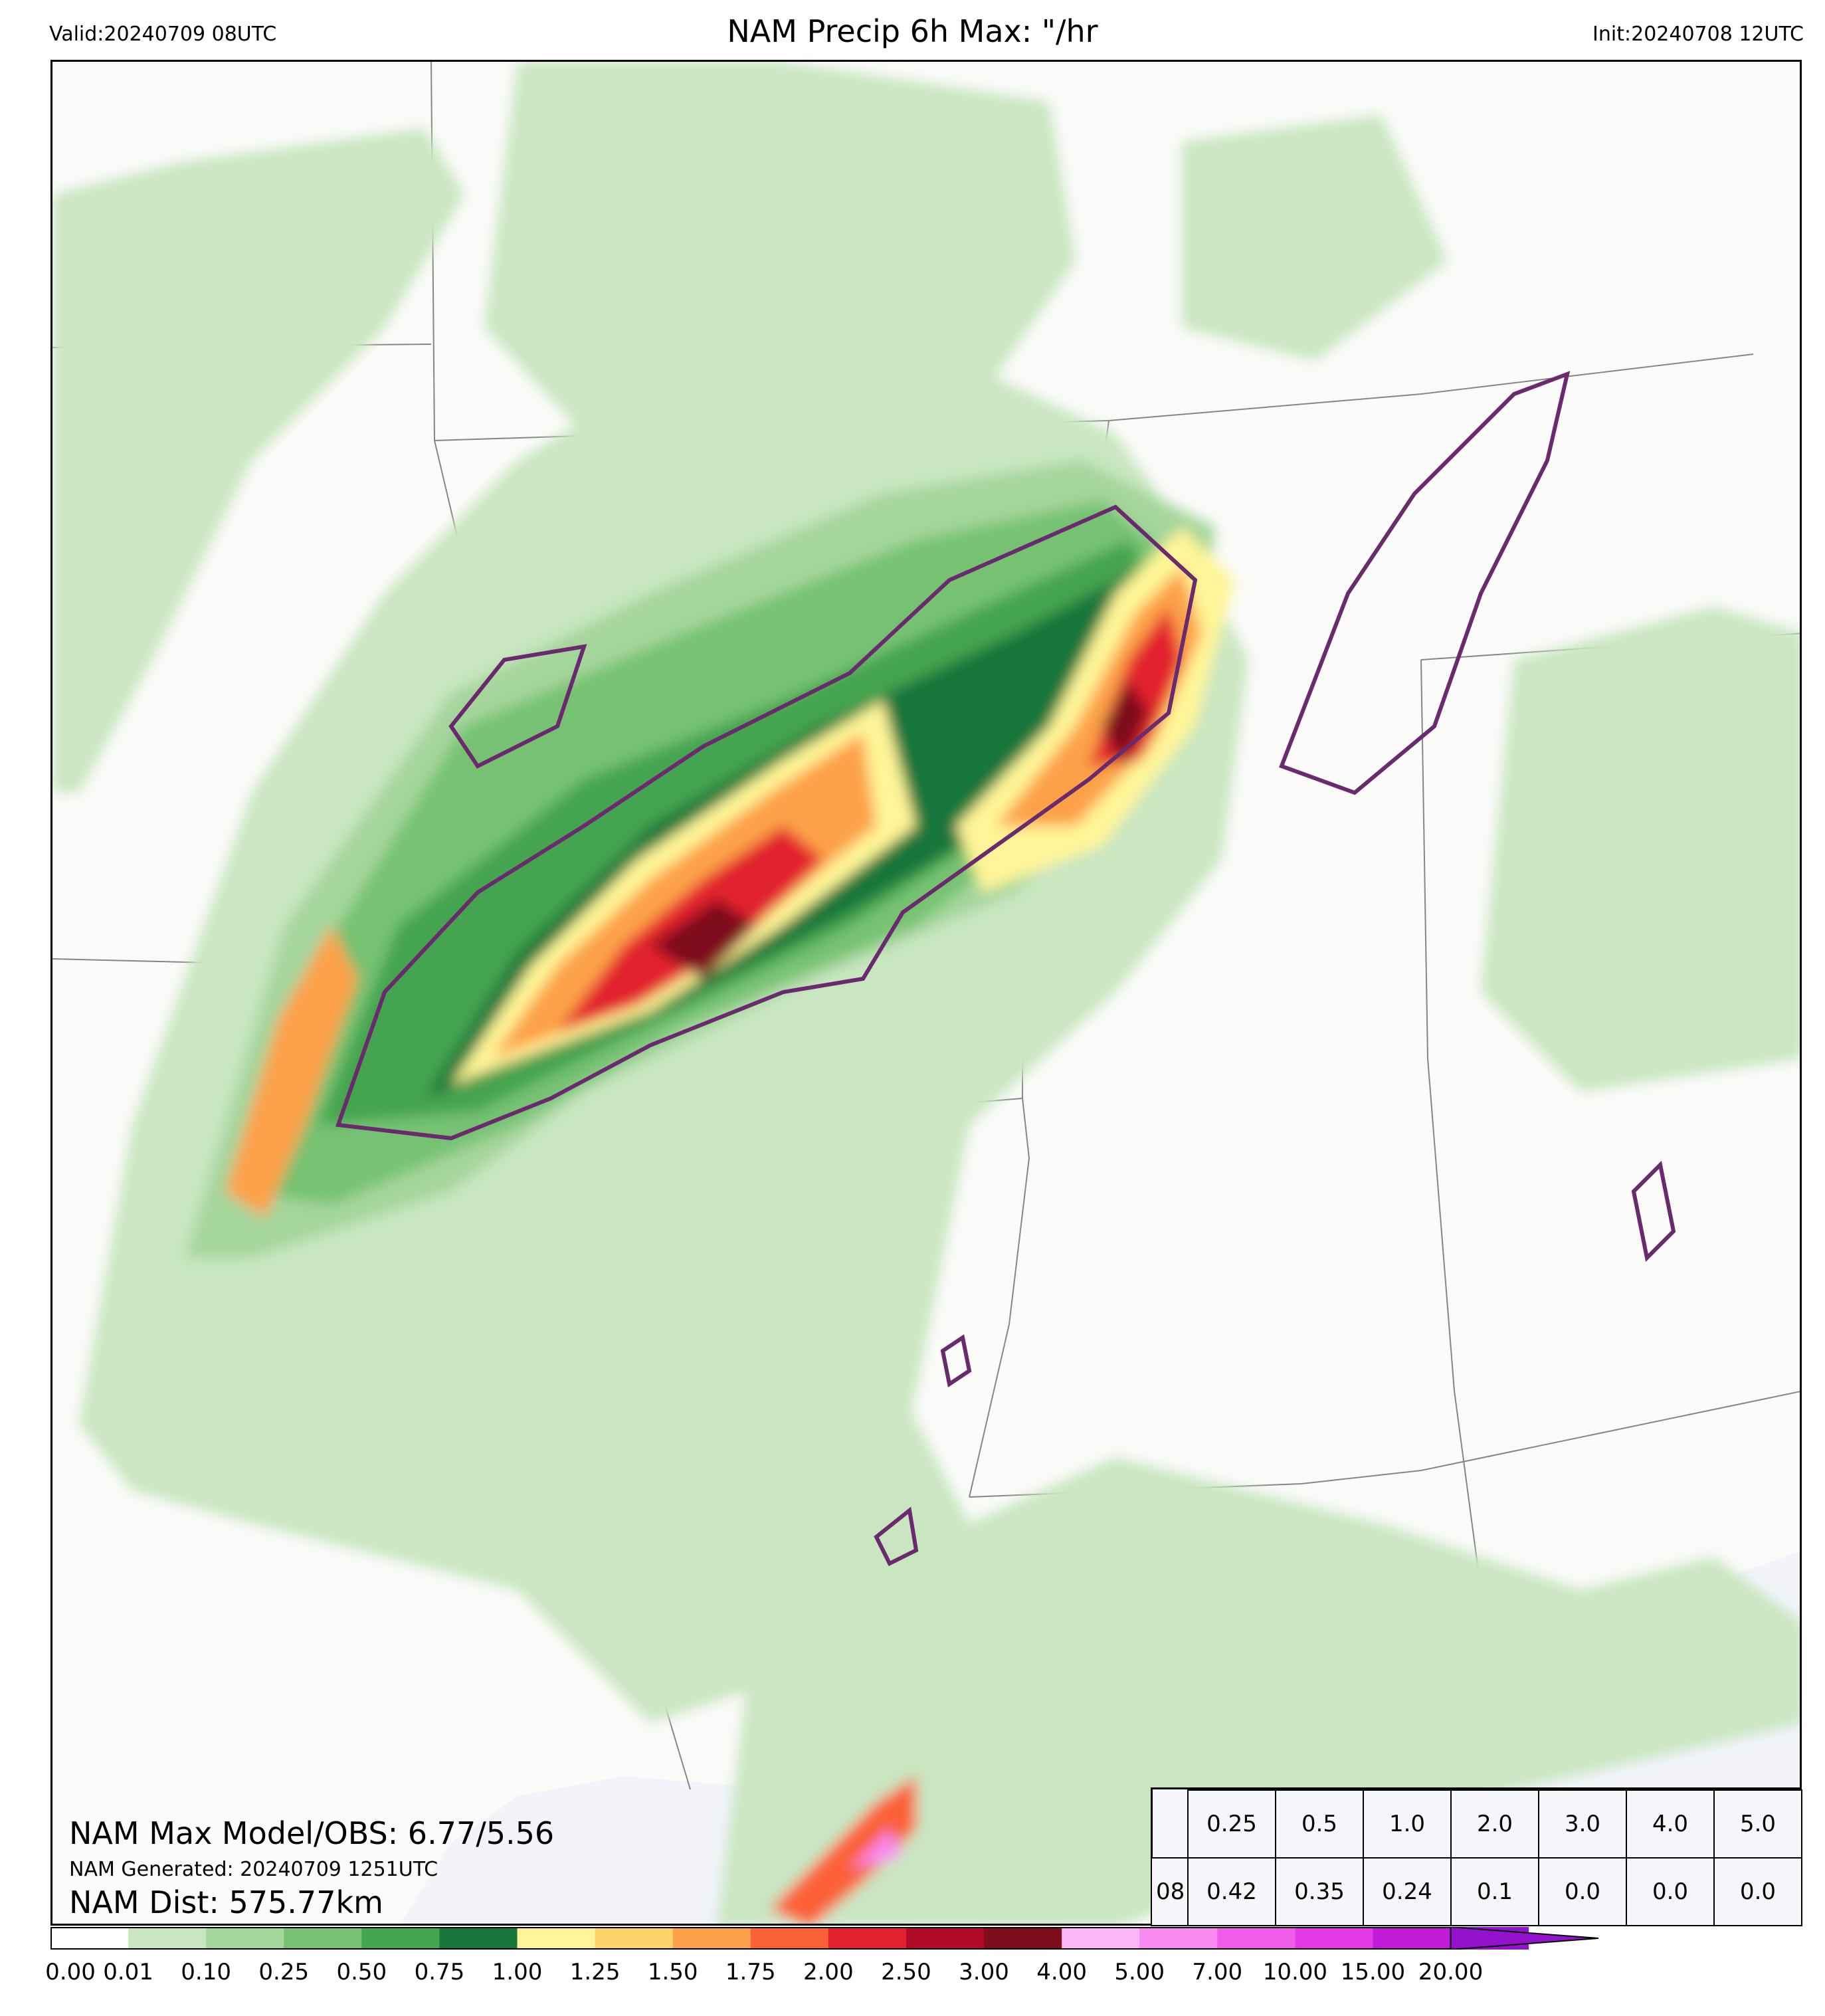 Image resolution: width=1825 pixels, height=2016 pixels. Describe the element at coordinates (1231, 1891) in the screenshot. I see `threshold-value-cell: 0.42` at that location.